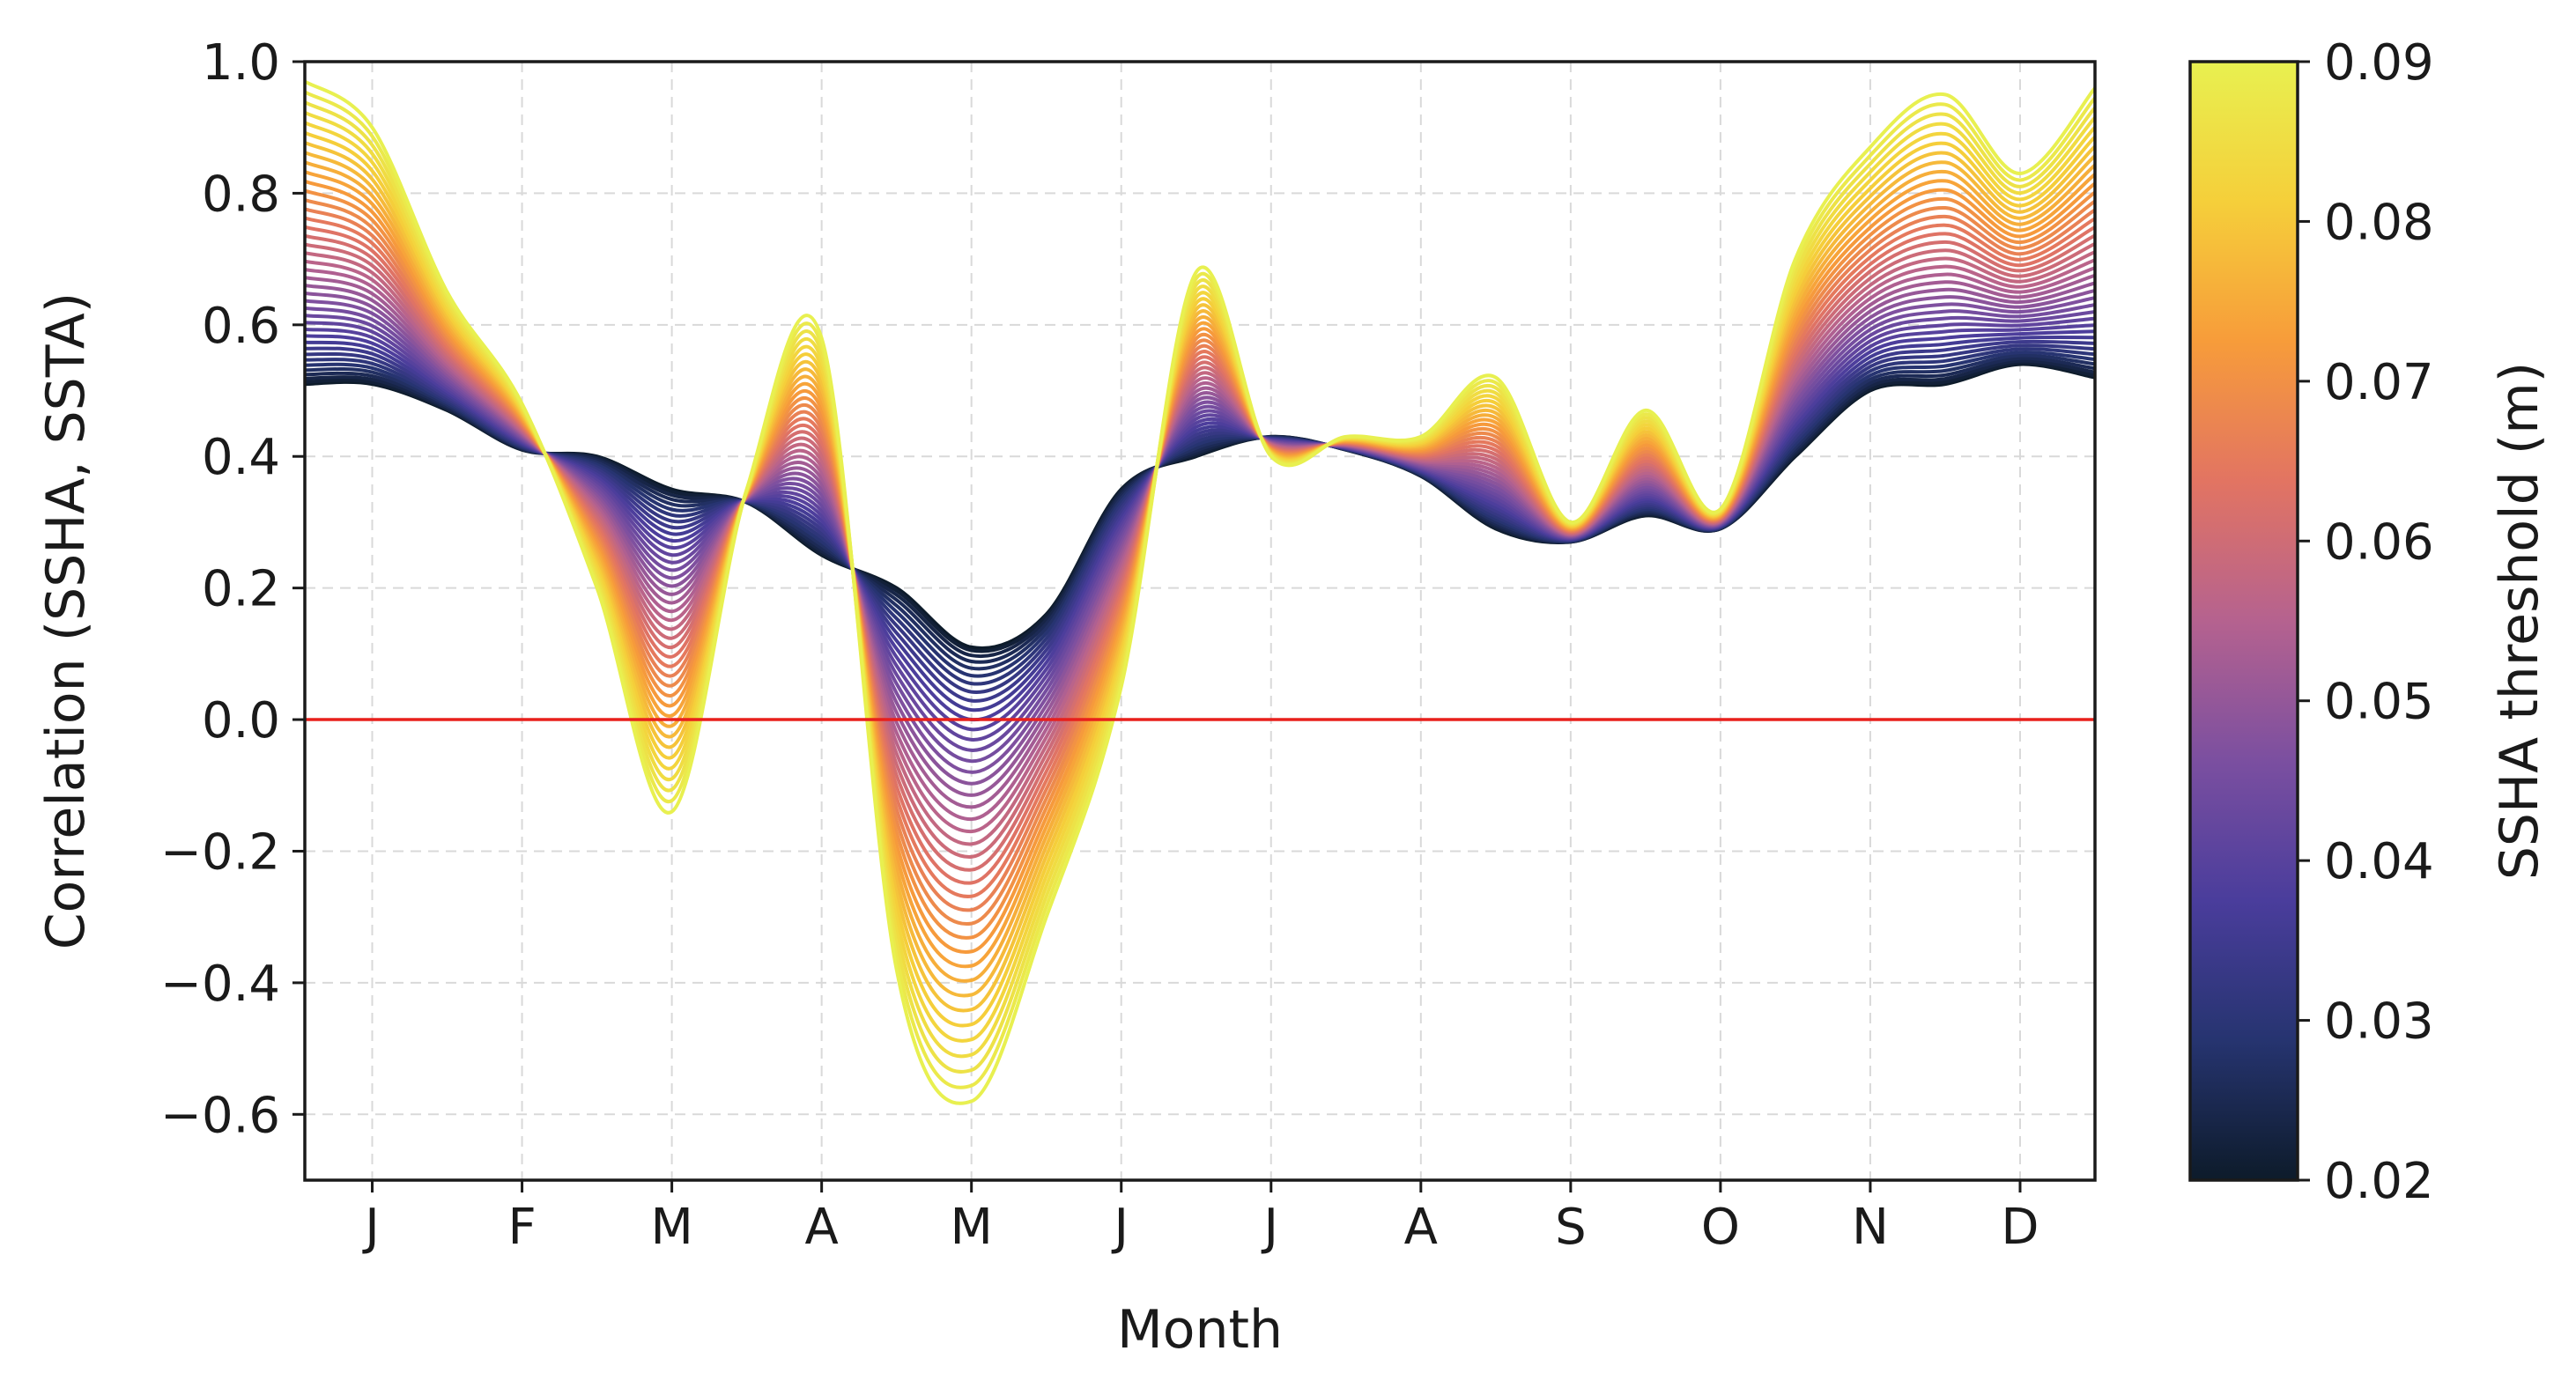 This screenshot has height=1388, width=2576. Describe the element at coordinates (2020, 1227) in the screenshot. I see `x-tick-label: D` at that location.